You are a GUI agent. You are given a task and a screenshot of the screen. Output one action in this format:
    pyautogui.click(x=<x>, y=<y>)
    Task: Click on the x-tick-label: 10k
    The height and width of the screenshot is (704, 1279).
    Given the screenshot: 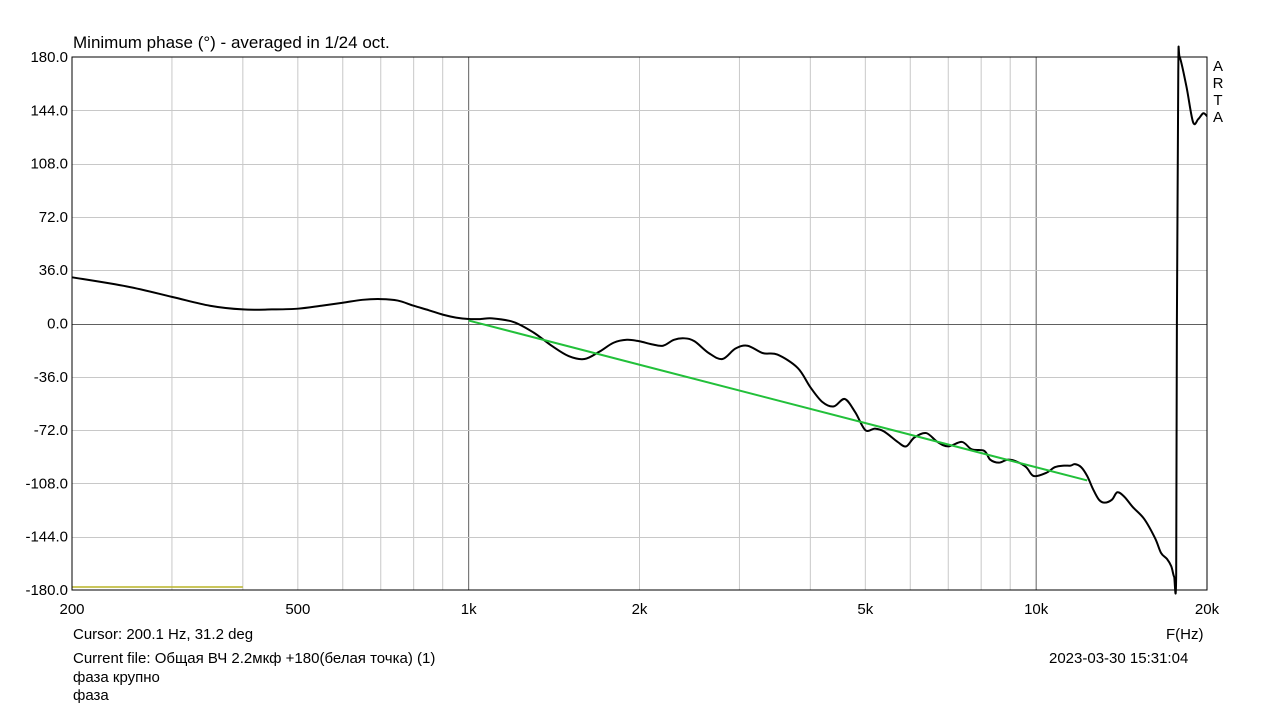 What is the action you would take?
    pyautogui.click(x=1036, y=609)
    